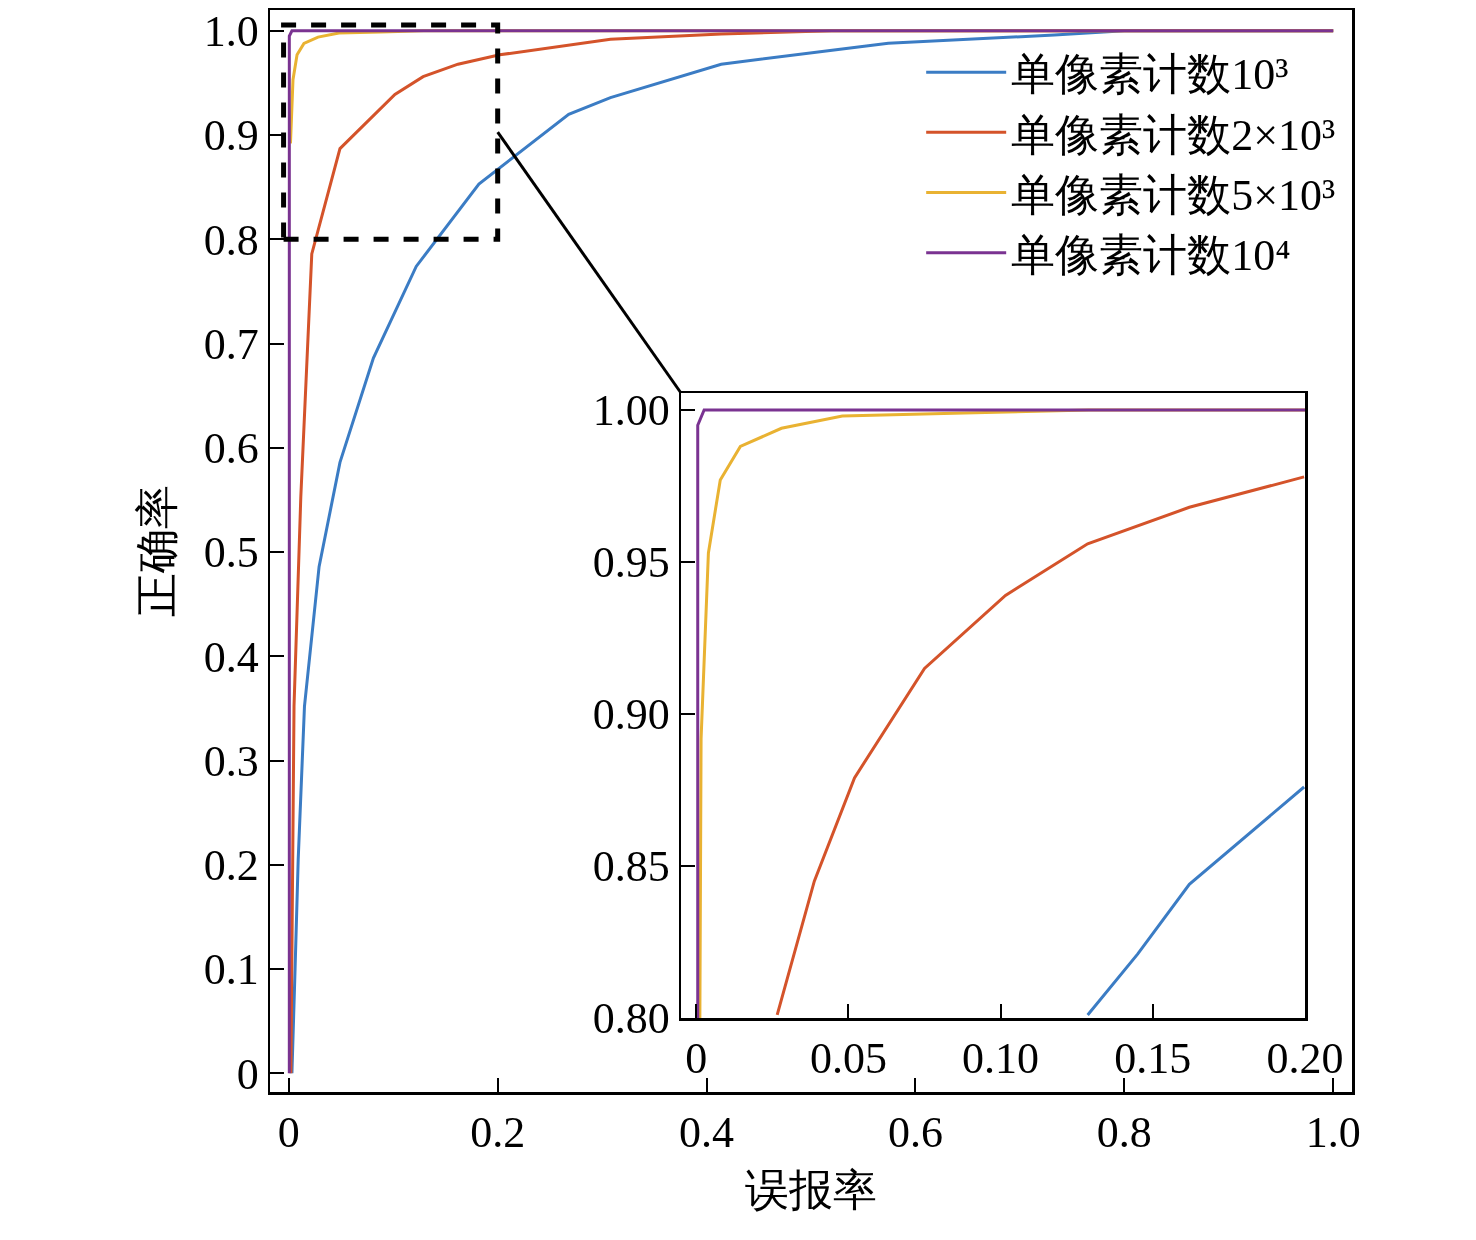 The width and height of the screenshot is (1476, 1240). Describe the element at coordinates (1153, 1059) in the screenshot. I see `x-tick-label: 0.15` at that location.